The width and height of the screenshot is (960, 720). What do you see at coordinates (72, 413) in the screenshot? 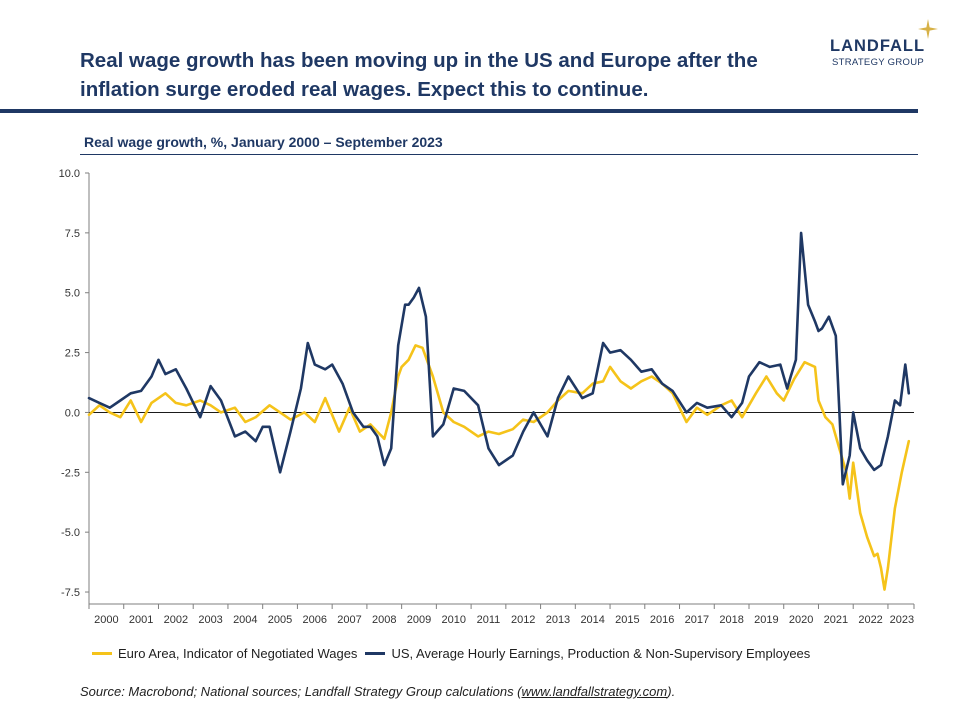
I see `y-tick-label: 0.0` at bounding box center [72, 413].